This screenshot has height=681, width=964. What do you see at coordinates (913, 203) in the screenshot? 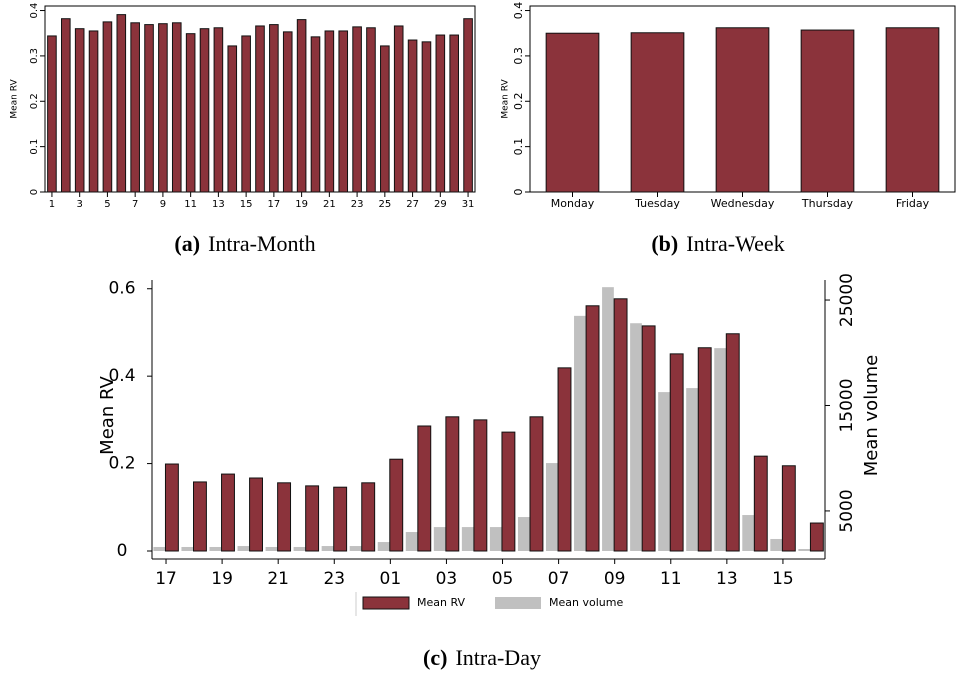
I see `x-tick-label: Friday` at bounding box center [913, 203].